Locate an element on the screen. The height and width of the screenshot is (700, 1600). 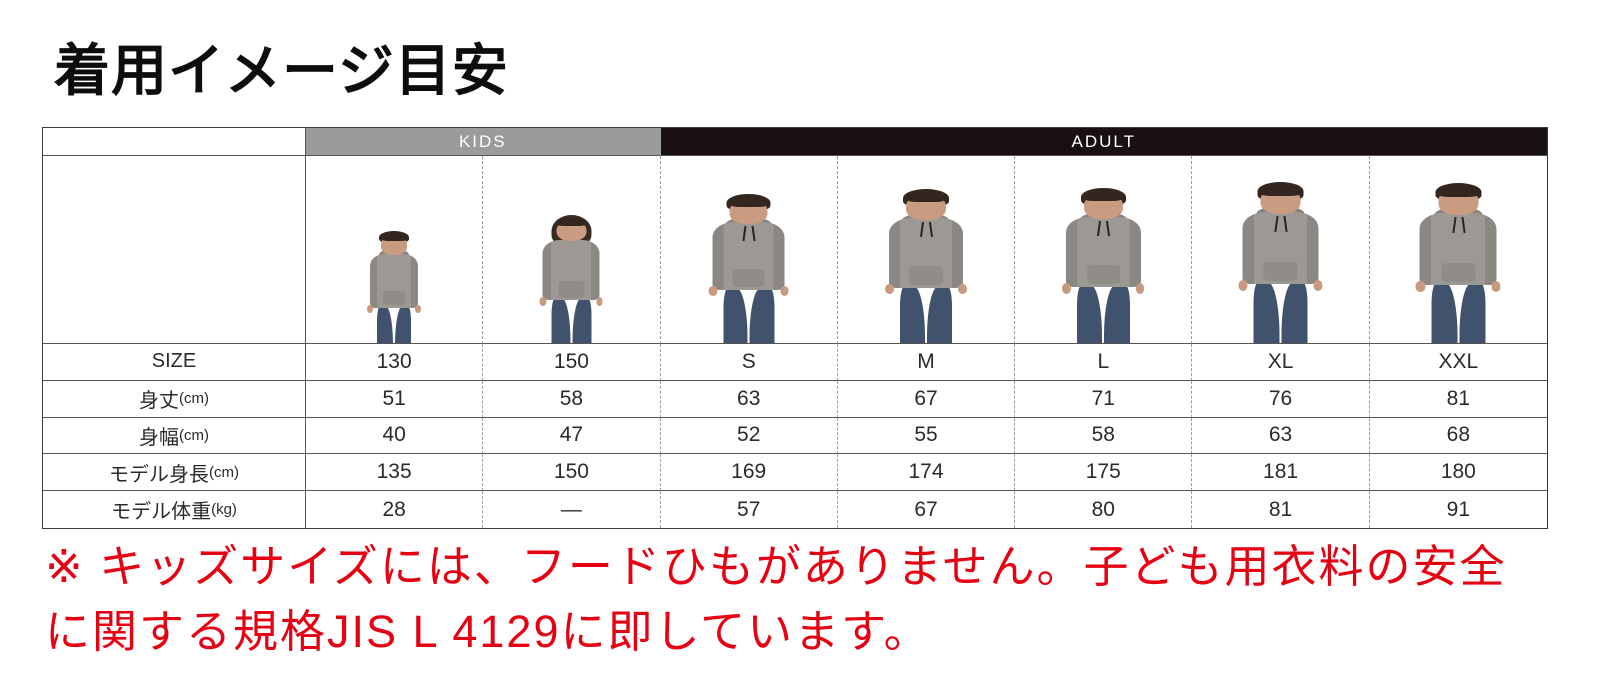
model-figure-L is located at coordinates (1103, 265).